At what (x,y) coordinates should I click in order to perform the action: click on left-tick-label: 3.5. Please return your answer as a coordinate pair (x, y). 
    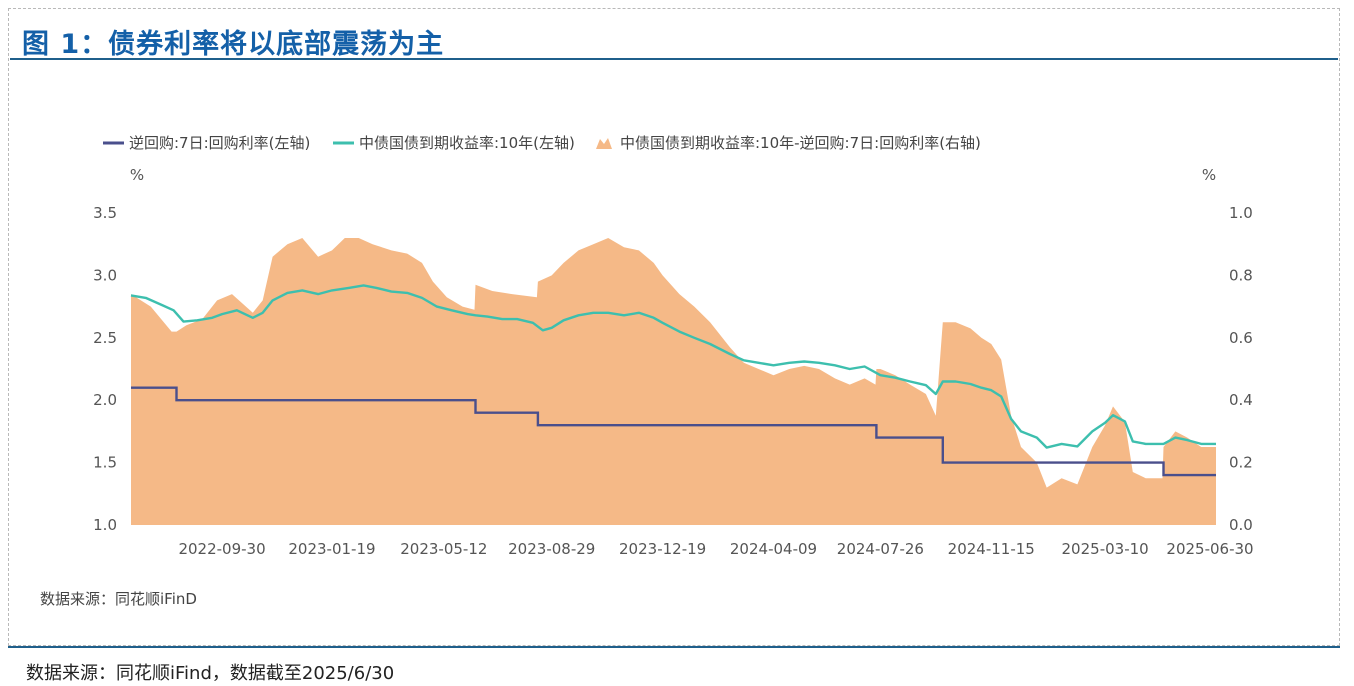
    Looking at the image, I should click on (105, 213).